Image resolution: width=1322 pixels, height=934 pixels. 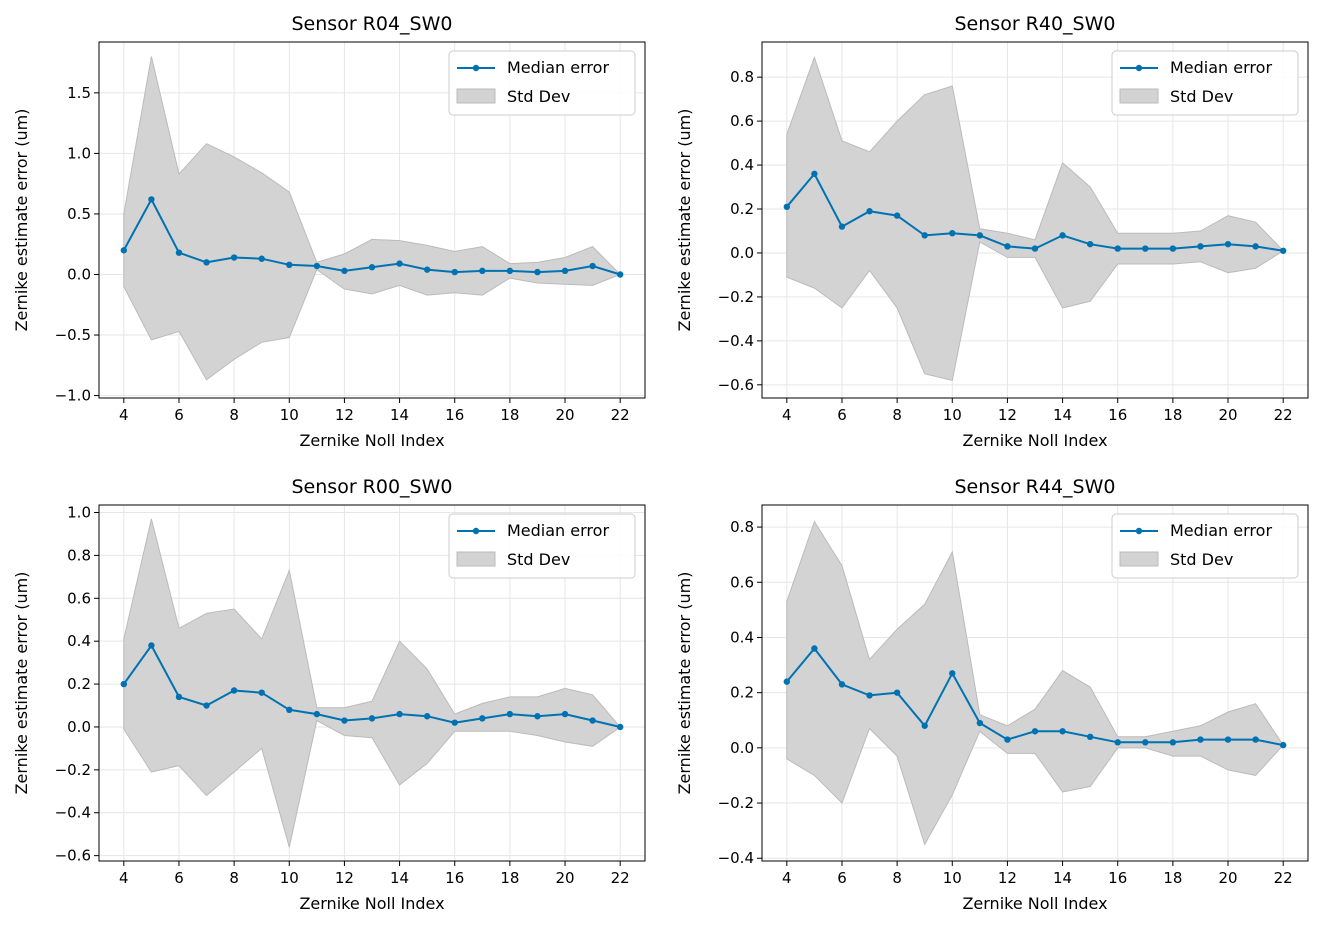 What do you see at coordinates (372, 487) in the screenshot?
I see `chart-title: Sensor R00_SW0` at bounding box center [372, 487].